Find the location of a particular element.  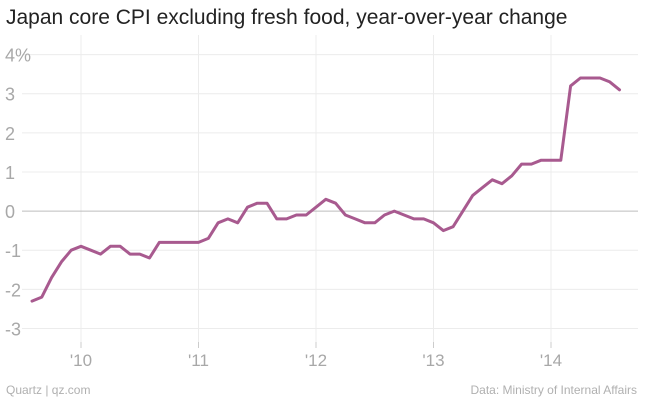

y-tick-label: 4% is located at coordinates (18, 56).